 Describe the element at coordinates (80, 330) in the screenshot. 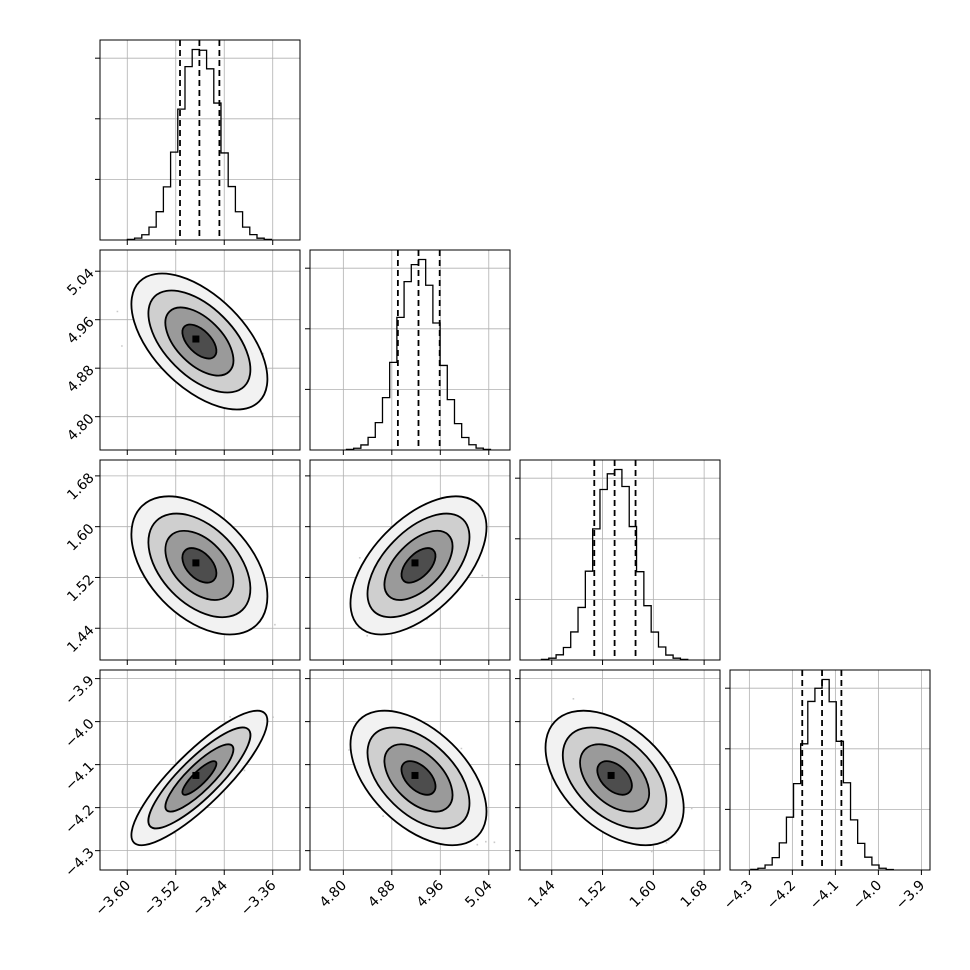

I see `y-tick-label: 4.96` at that location.